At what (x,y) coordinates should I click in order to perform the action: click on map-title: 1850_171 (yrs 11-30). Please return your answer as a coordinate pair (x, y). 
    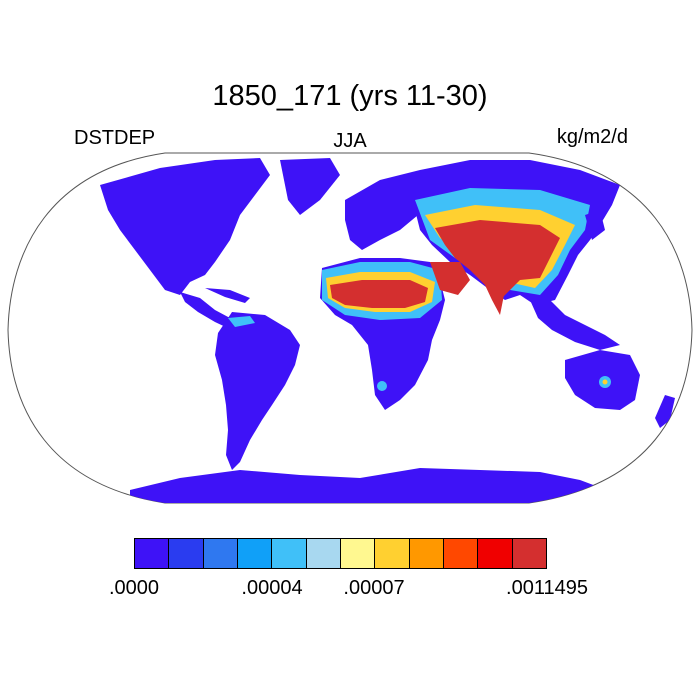
    Looking at the image, I should click on (350, 96).